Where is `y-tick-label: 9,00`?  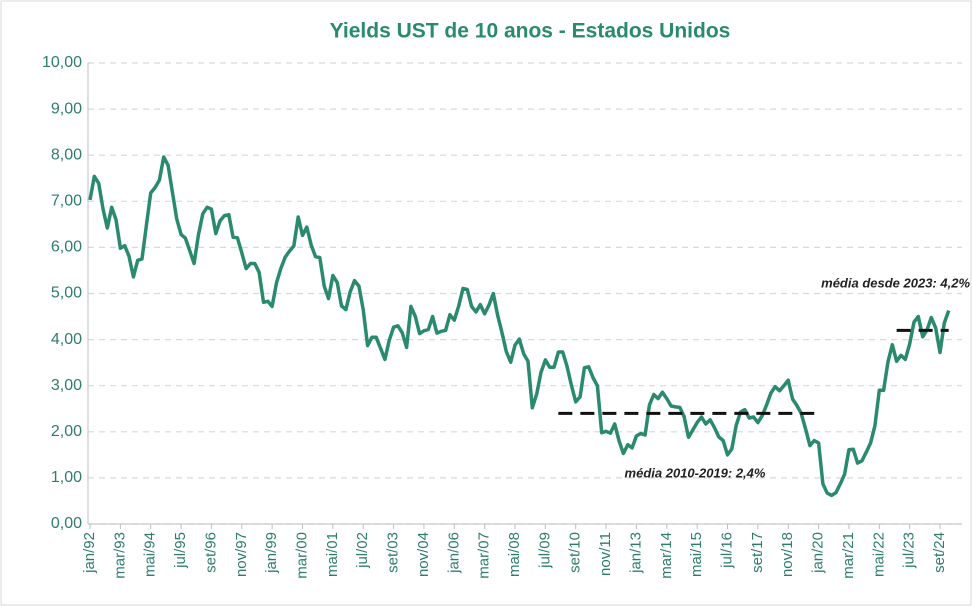
y-tick-label: 9,00 is located at coordinates (66, 108).